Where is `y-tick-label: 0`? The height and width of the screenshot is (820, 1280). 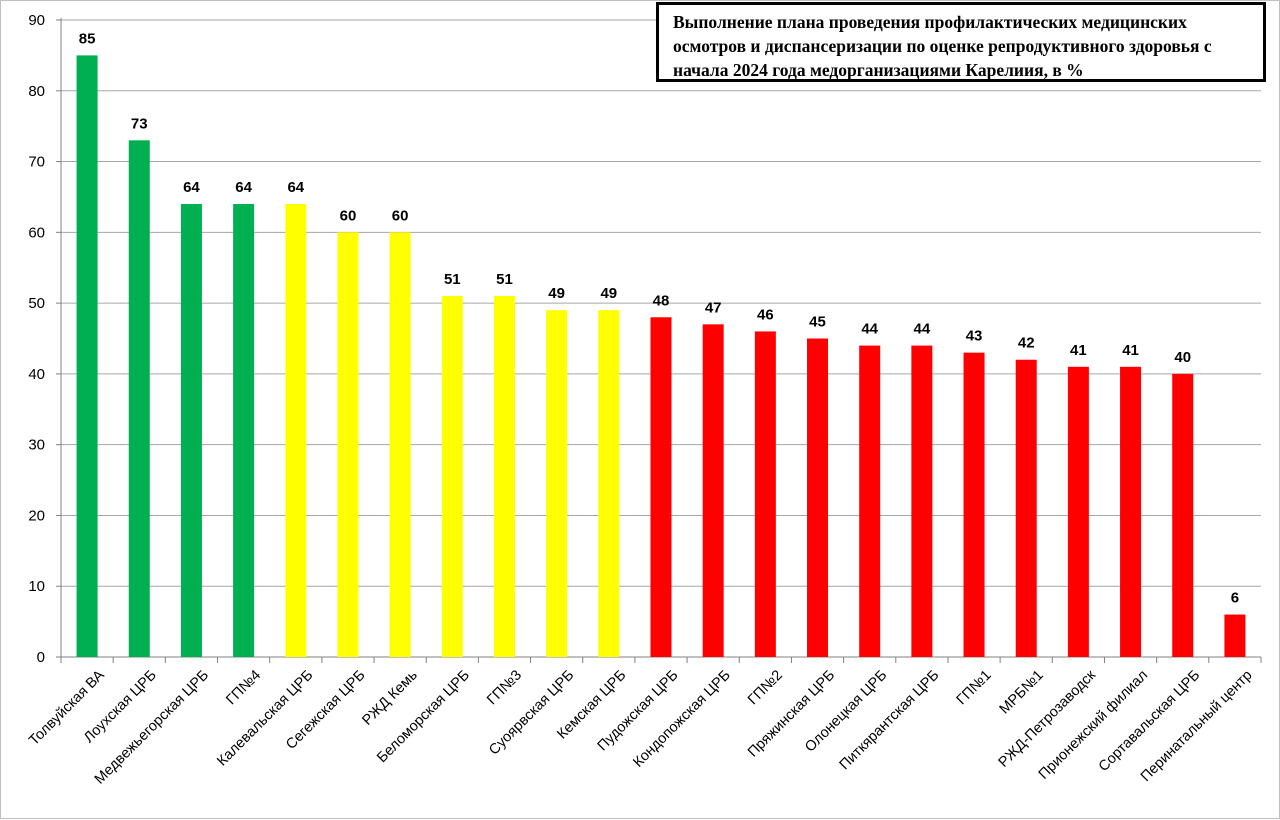
y-tick-label: 0 is located at coordinates (41, 657).